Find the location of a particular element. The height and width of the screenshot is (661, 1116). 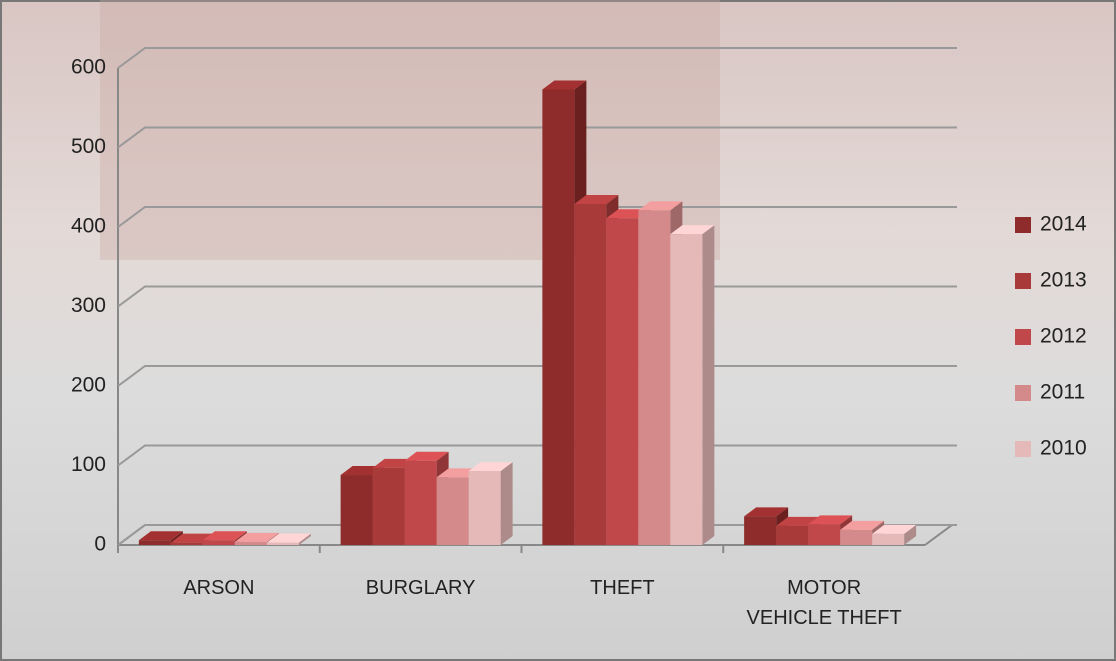

legend-label: 2011 is located at coordinates (1062, 392).